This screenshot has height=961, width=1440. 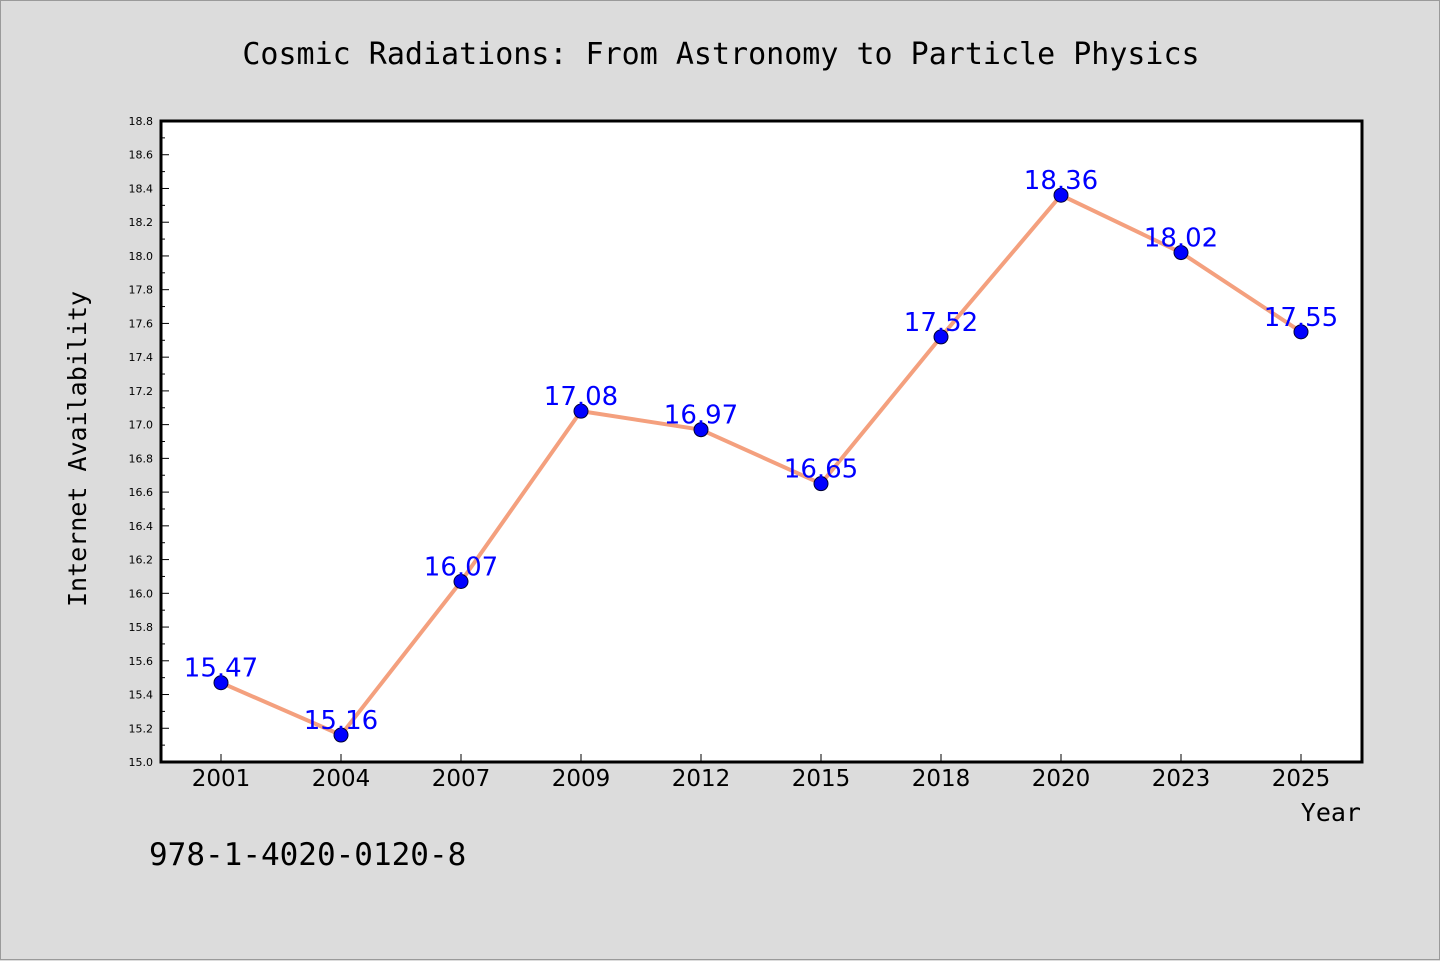 I want to click on y-tick-label: 17.6, so click(x=141, y=323).